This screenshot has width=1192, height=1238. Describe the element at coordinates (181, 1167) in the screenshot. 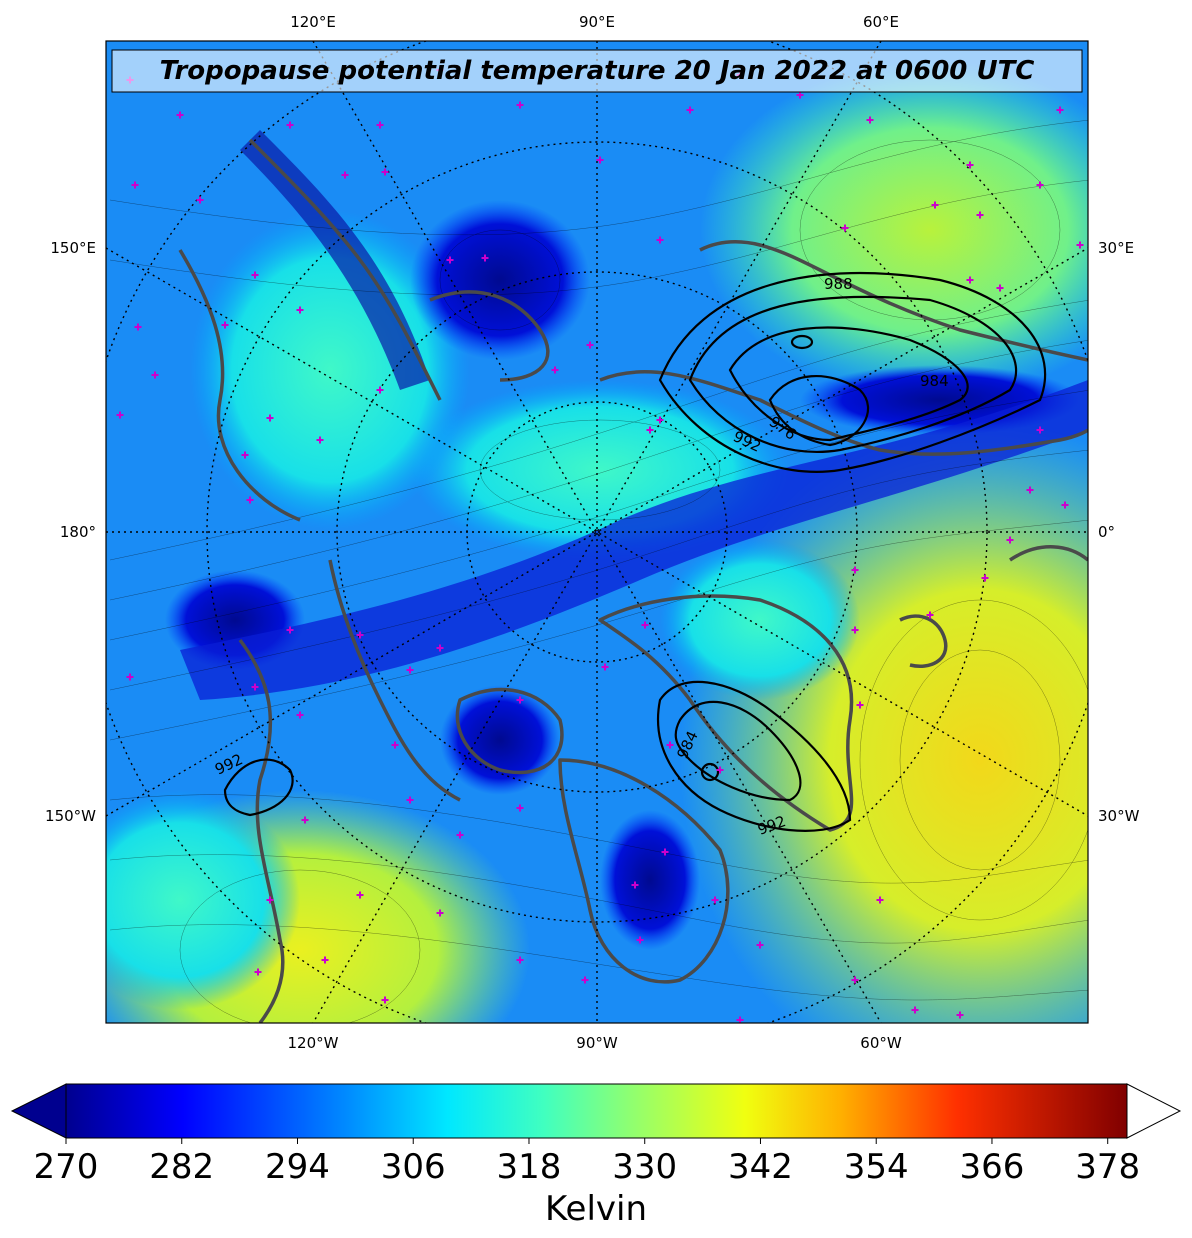

I see `colorbar-tick-label: 282` at that location.